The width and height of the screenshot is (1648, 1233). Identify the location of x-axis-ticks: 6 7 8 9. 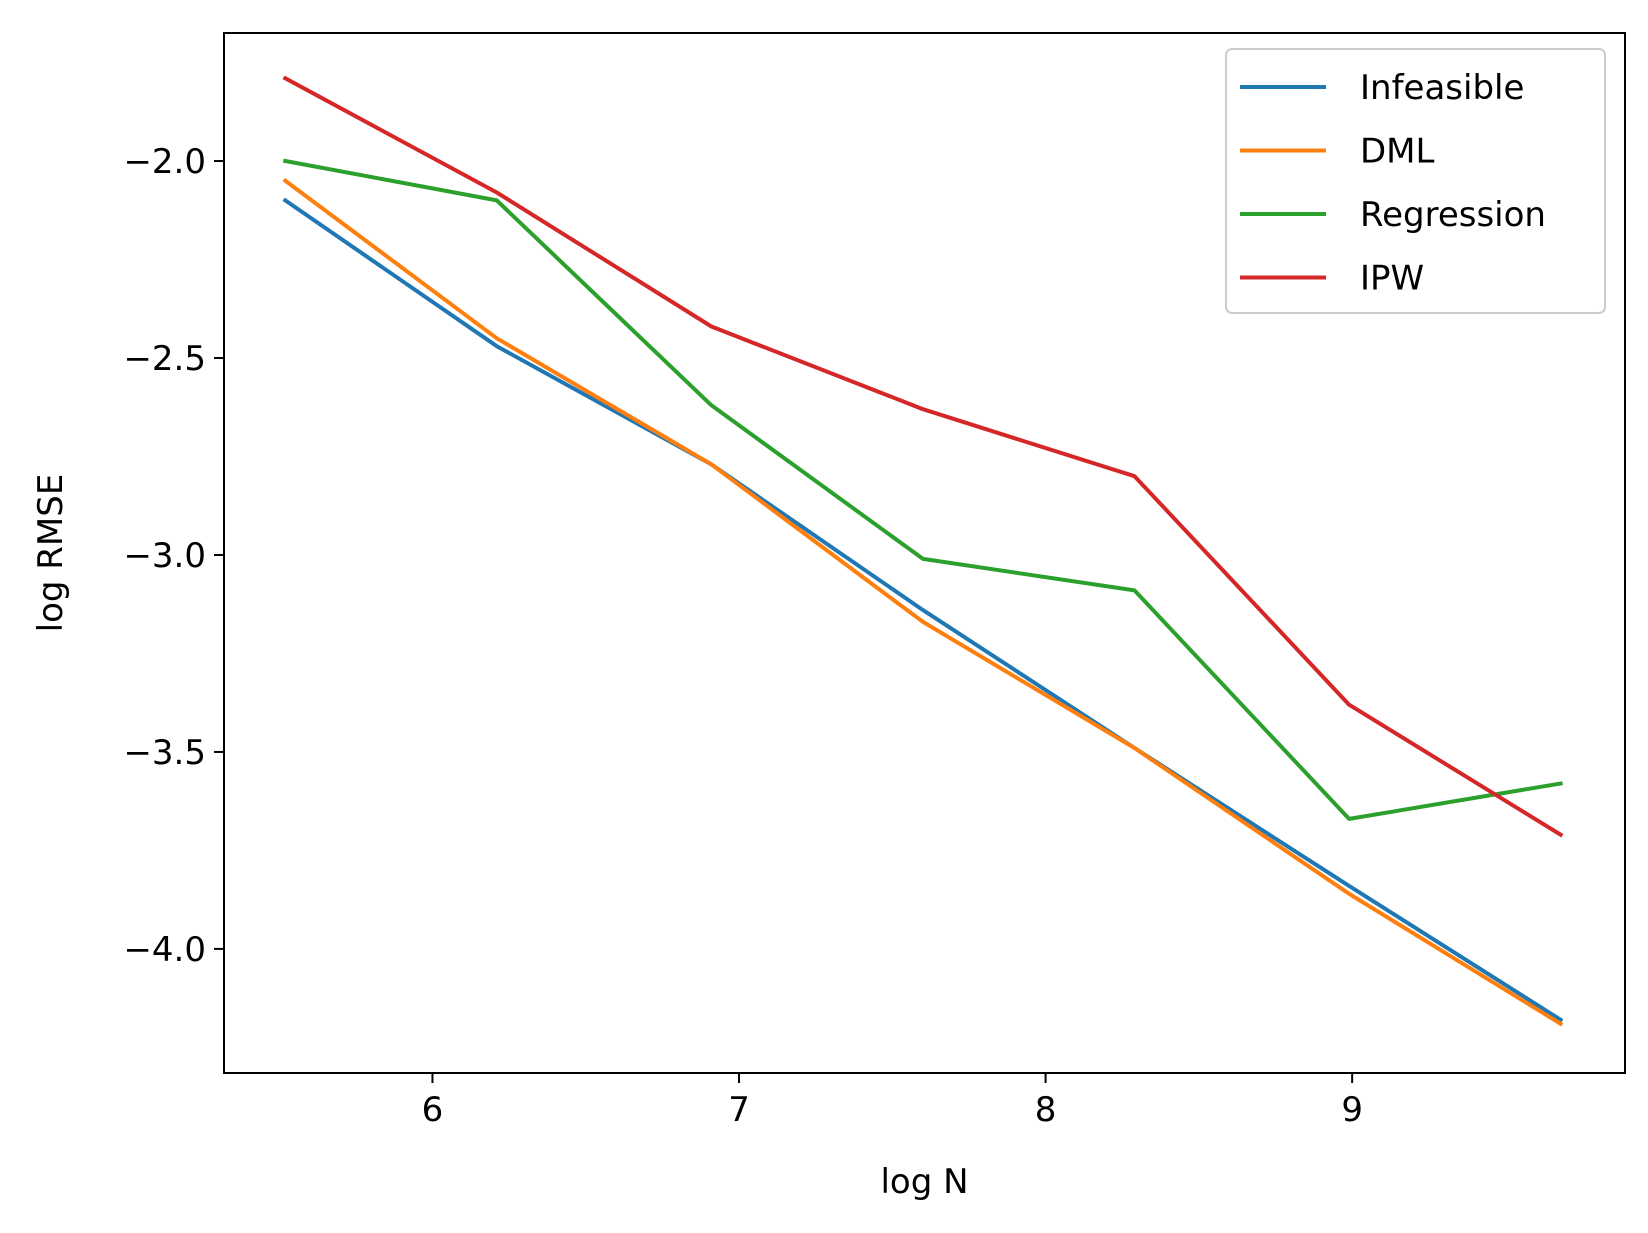
(892, 1101).